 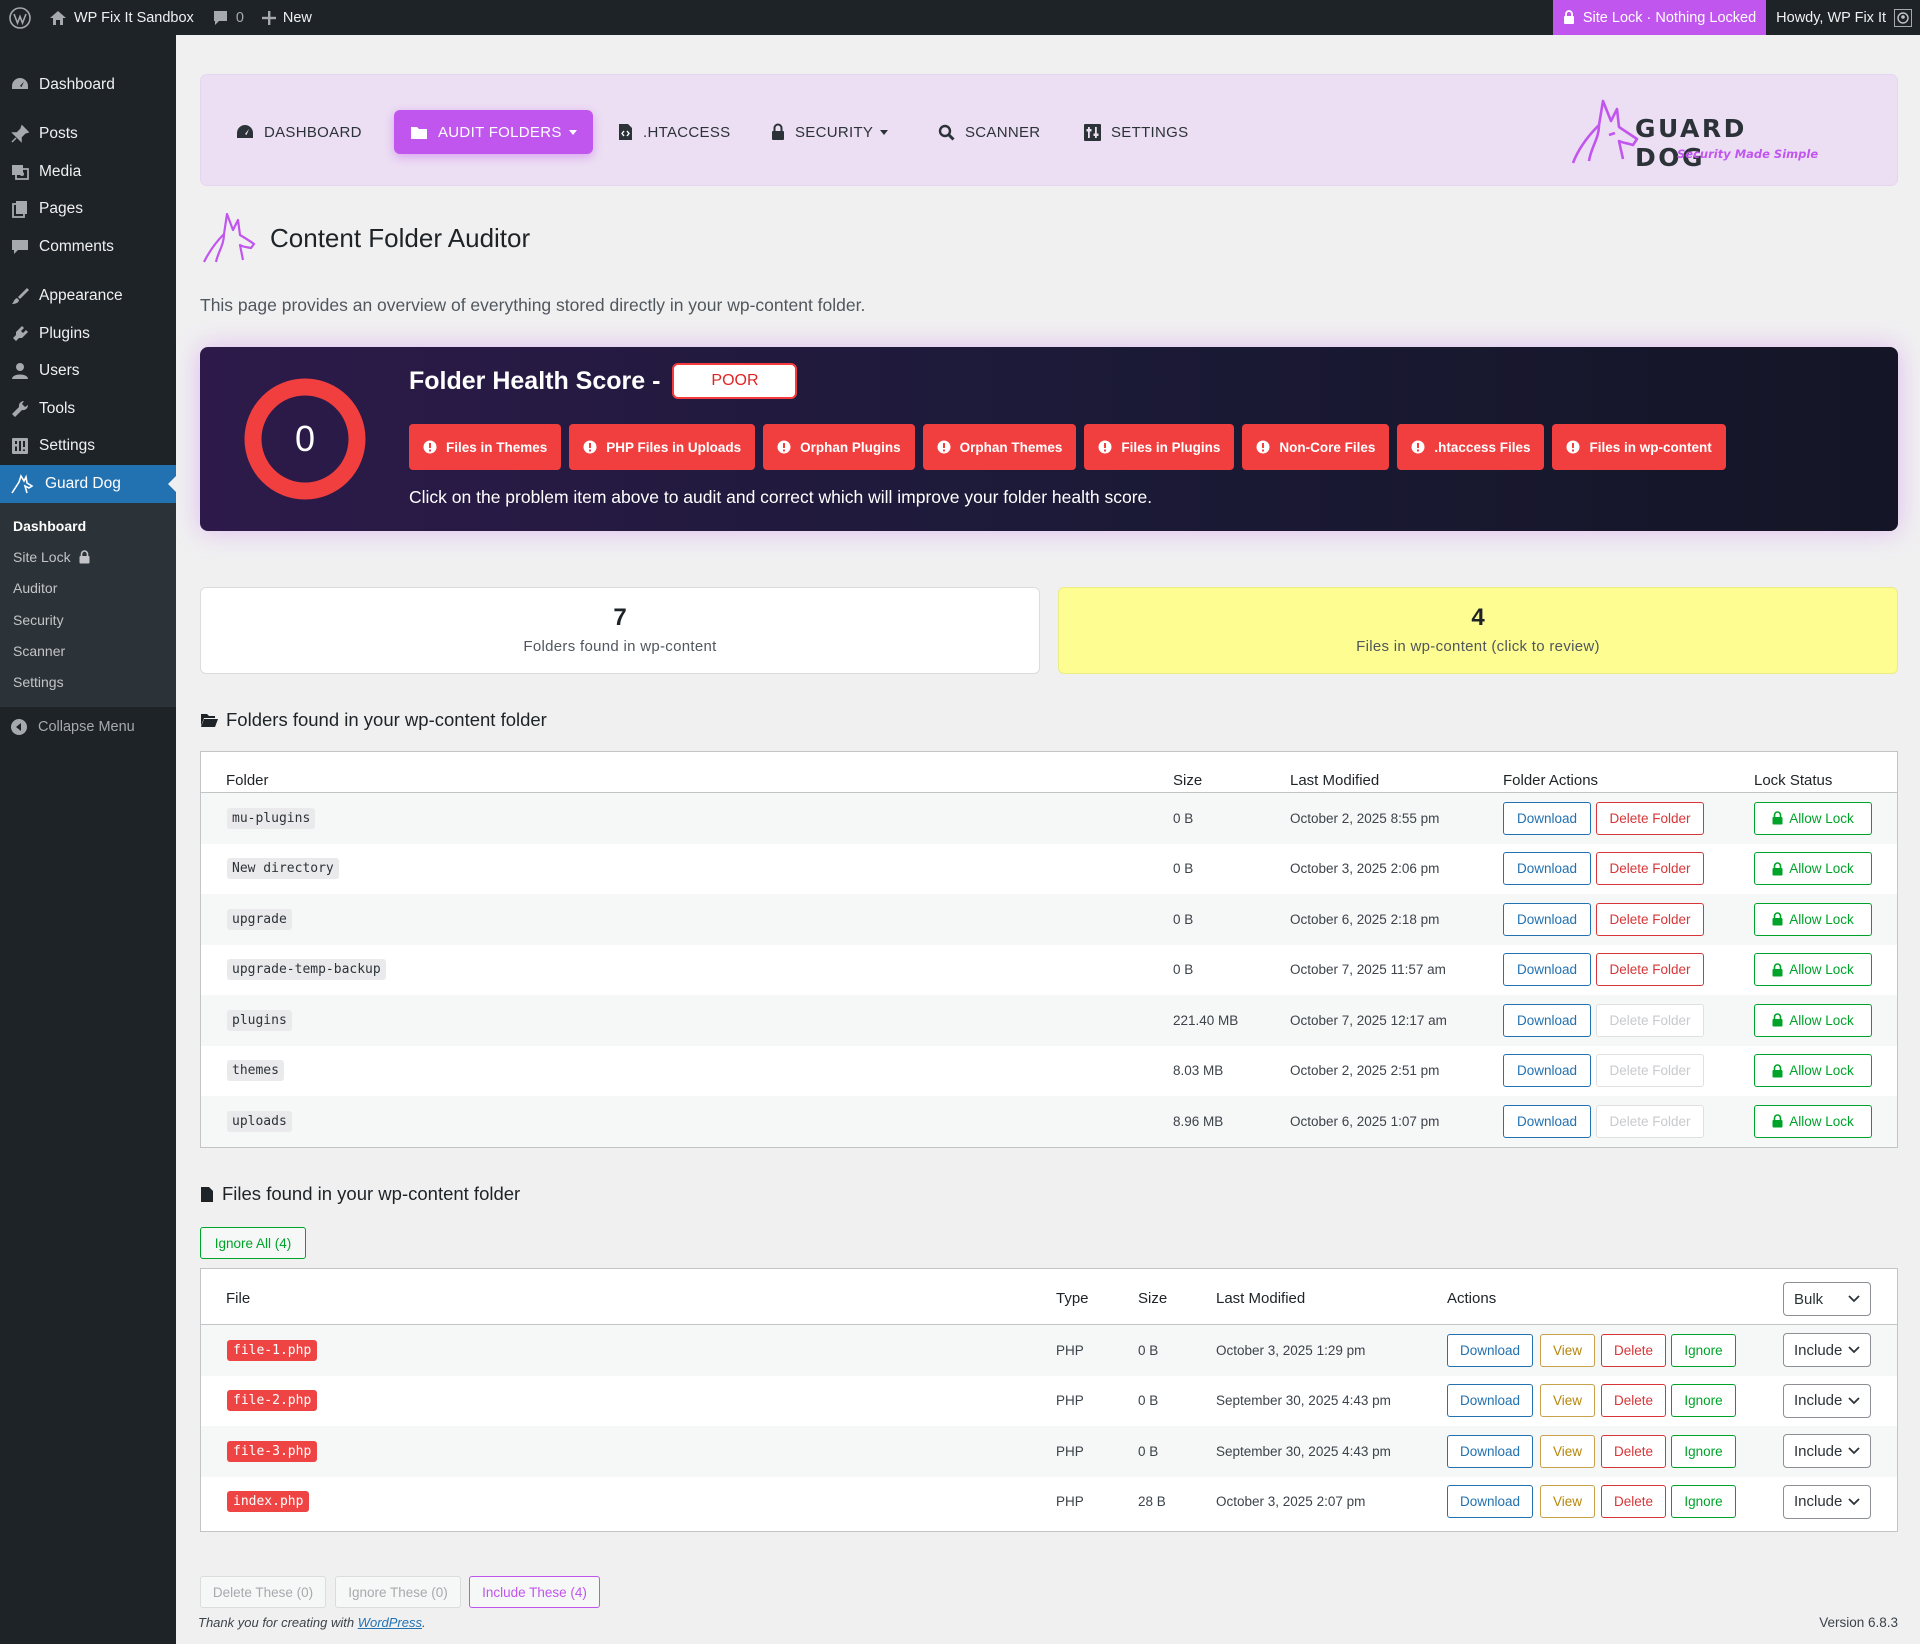 I want to click on submenu-item-auditor: Auditor, so click(x=88, y=588).